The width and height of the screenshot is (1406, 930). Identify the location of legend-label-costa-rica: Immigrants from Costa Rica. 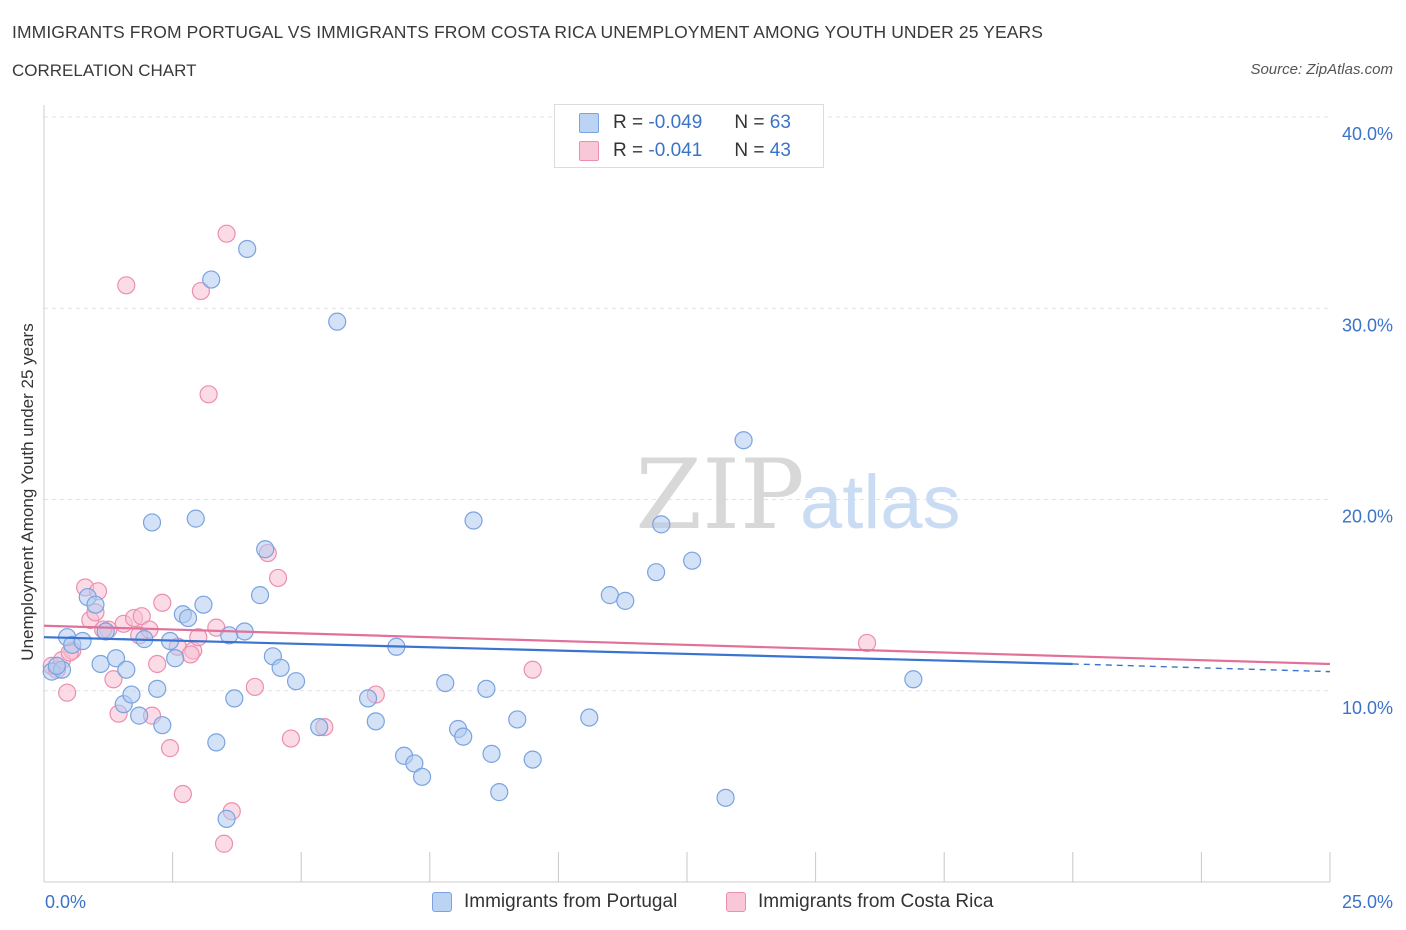
(876, 901).